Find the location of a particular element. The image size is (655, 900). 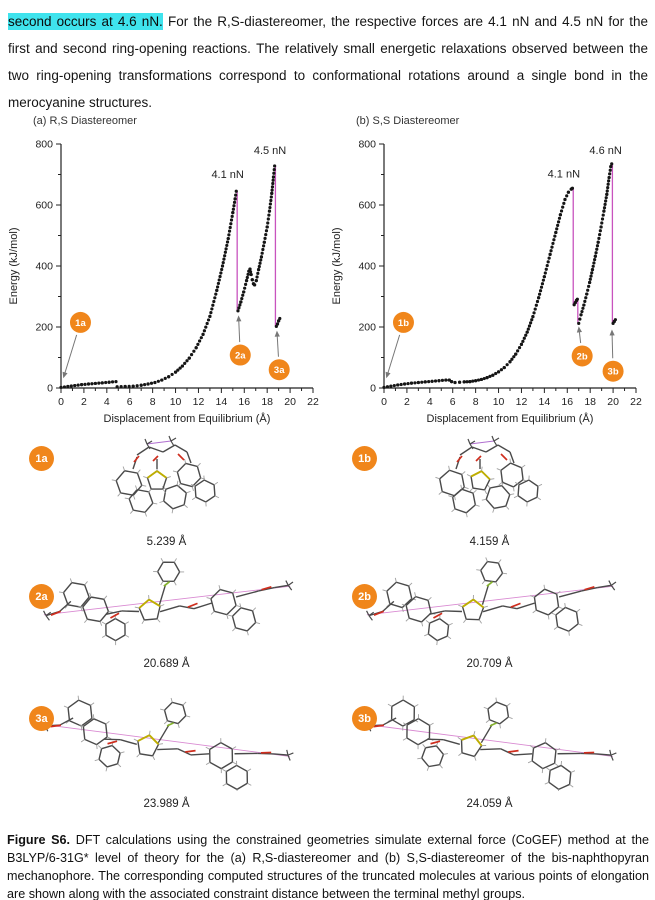

svg-text: 3a is located at coordinates (279, 370).